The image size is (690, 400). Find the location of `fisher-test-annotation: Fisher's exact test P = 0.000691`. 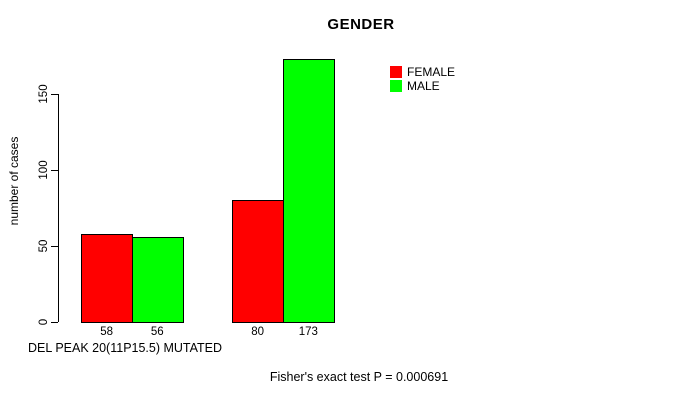

fisher-test-annotation: Fisher's exact test P = 0.000691 is located at coordinates (359, 377).